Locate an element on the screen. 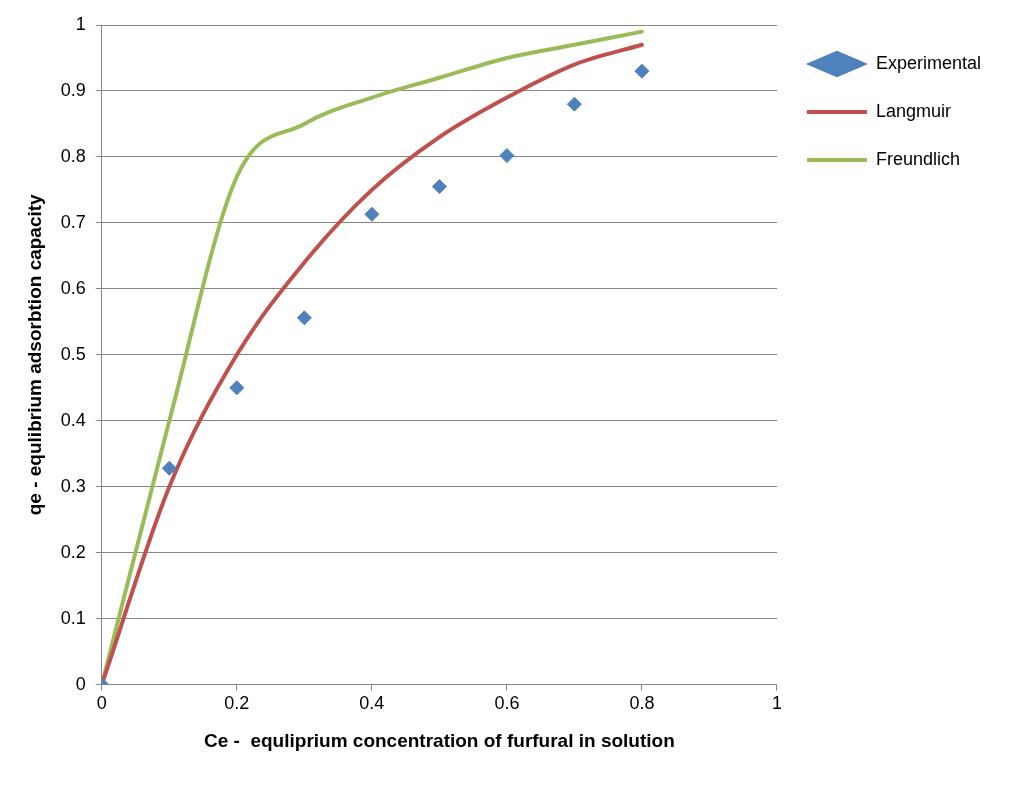  legend-label: Langmuir is located at coordinates (913, 110).